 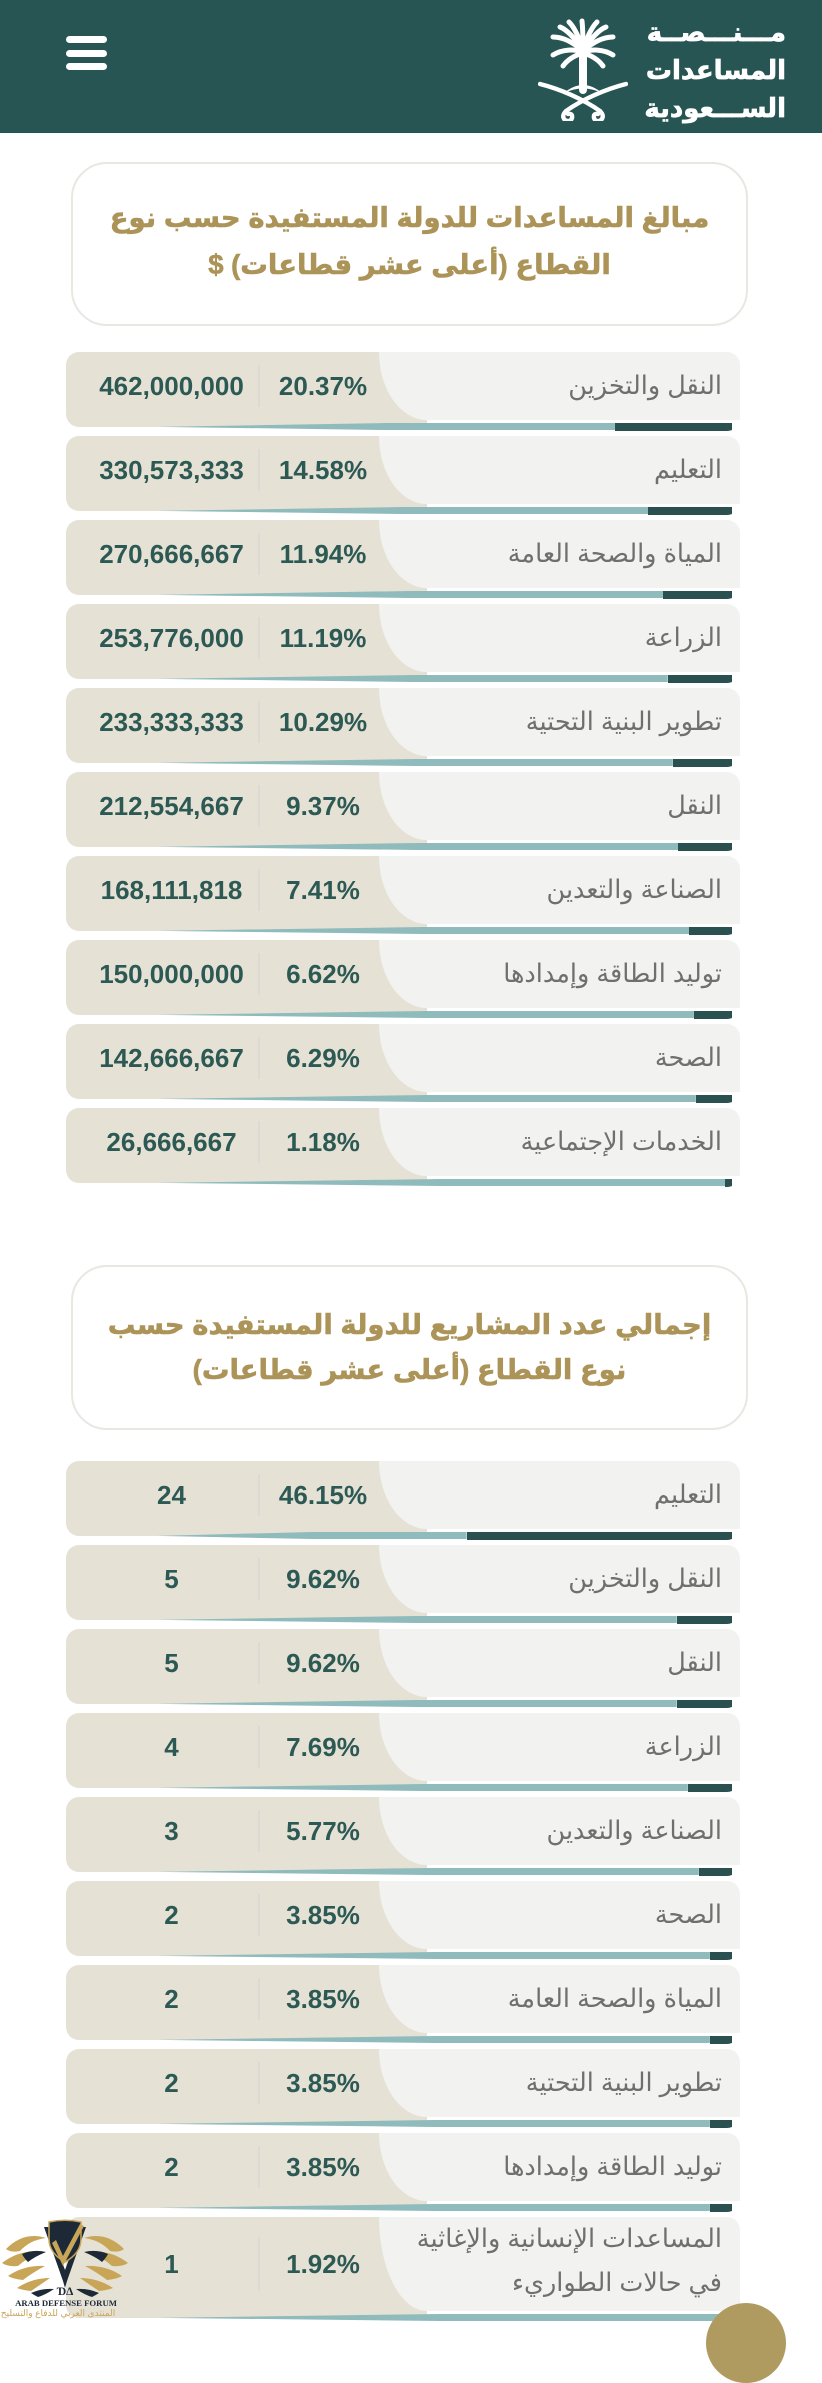 What do you see at coordinates (65, 2292) in the screenshot?
I see `svg-text: ƊΔ` at bounding box center [65, 2292].